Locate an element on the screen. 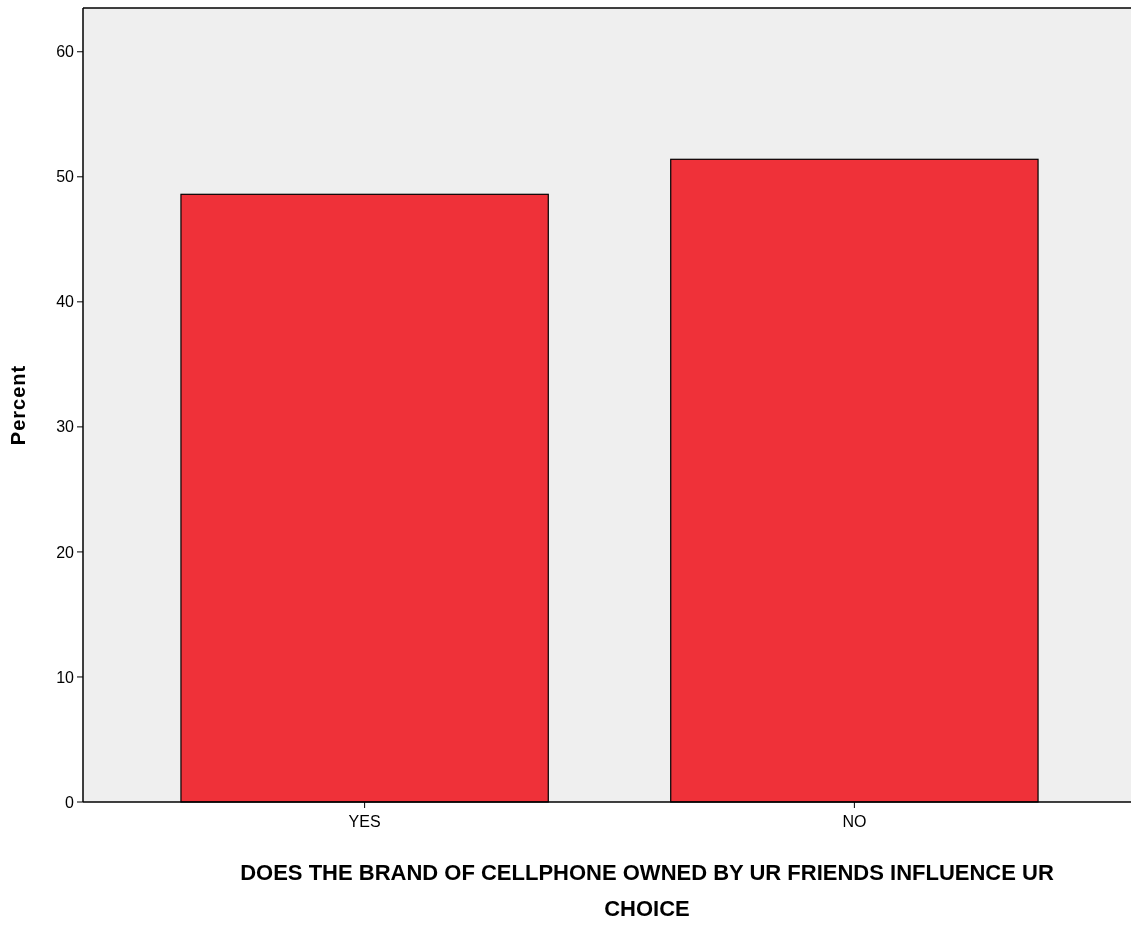 The image size is (1131, 945). y-tick-label: 30 is located at coordinates (65, 427).